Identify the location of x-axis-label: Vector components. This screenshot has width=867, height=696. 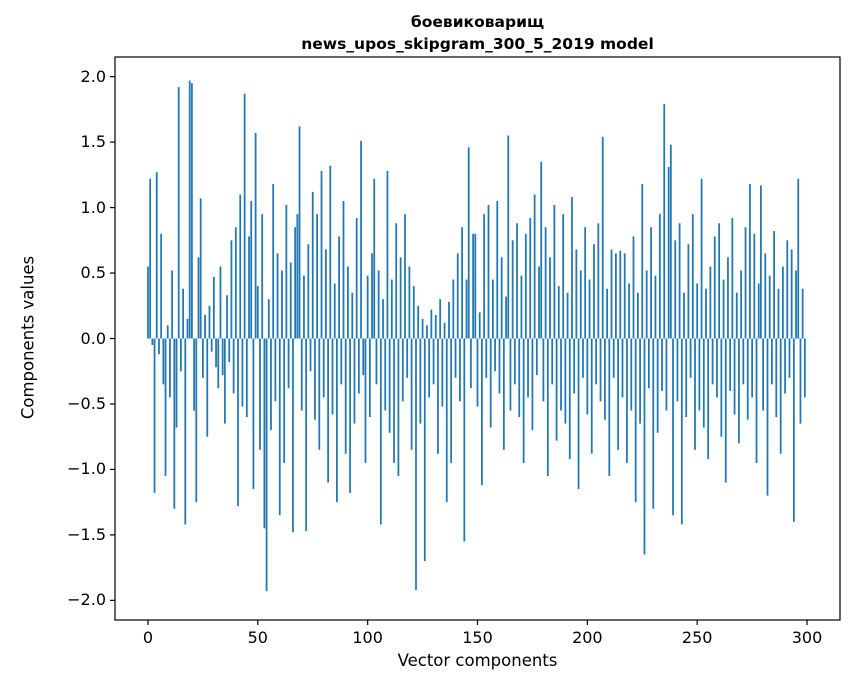
(477, 660).